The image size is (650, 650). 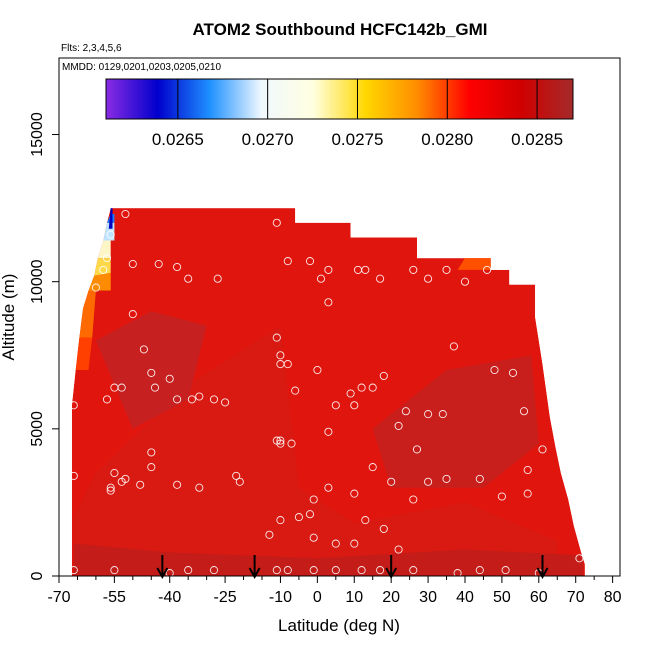 I want to click on latitude-arrows, so click(x=352, y=567).